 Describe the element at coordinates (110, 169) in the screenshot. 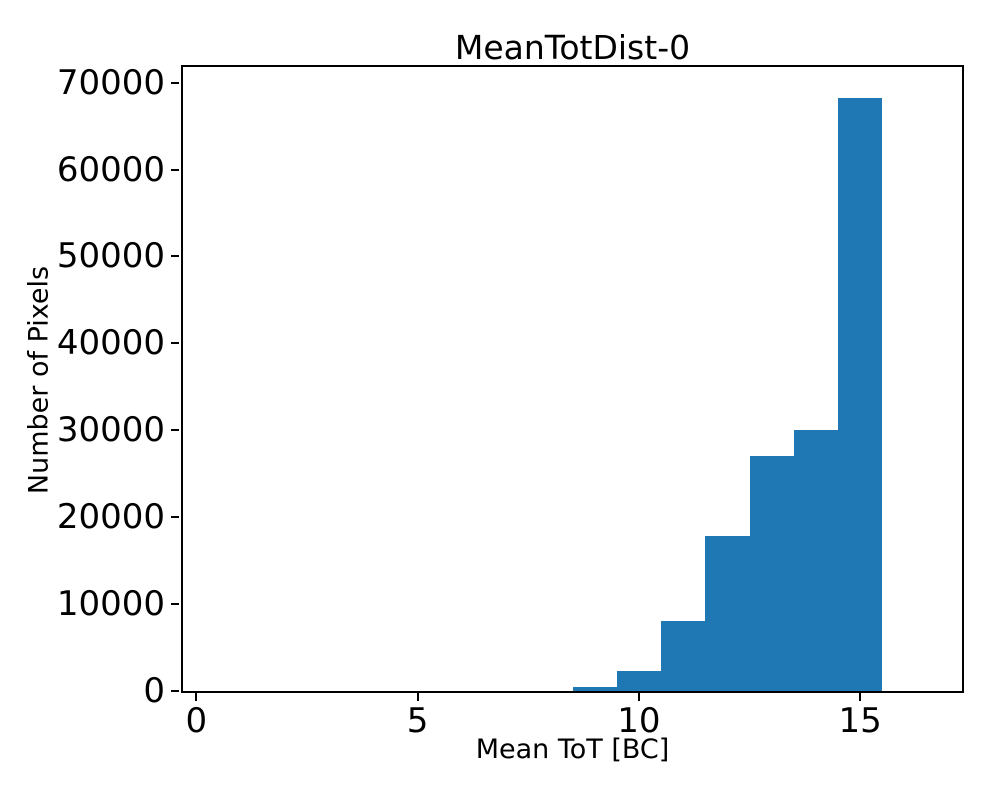

I see `y-tick-label: 60000` at that location.